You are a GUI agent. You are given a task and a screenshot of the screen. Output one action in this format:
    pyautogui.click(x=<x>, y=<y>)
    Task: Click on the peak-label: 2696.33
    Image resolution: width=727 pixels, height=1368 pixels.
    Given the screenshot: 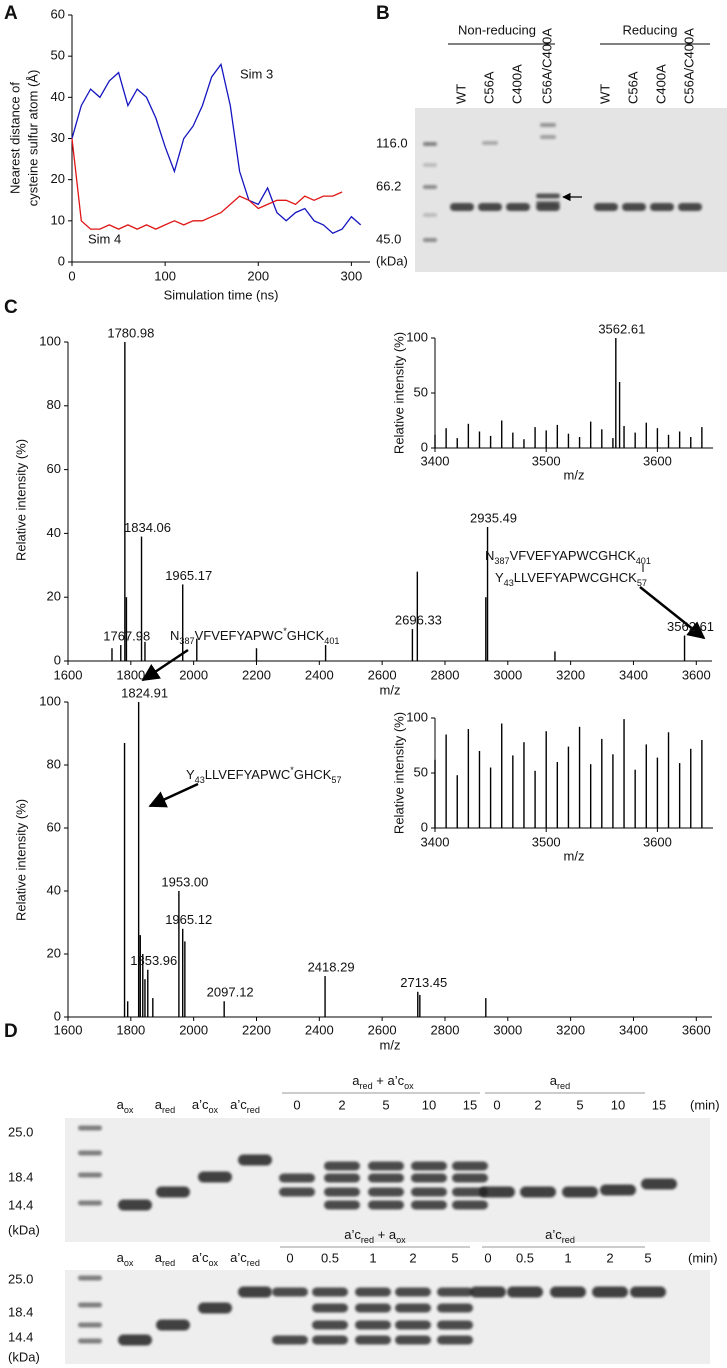 What is the action you would take?
    pyautogui.click(x=418, y=620)
    